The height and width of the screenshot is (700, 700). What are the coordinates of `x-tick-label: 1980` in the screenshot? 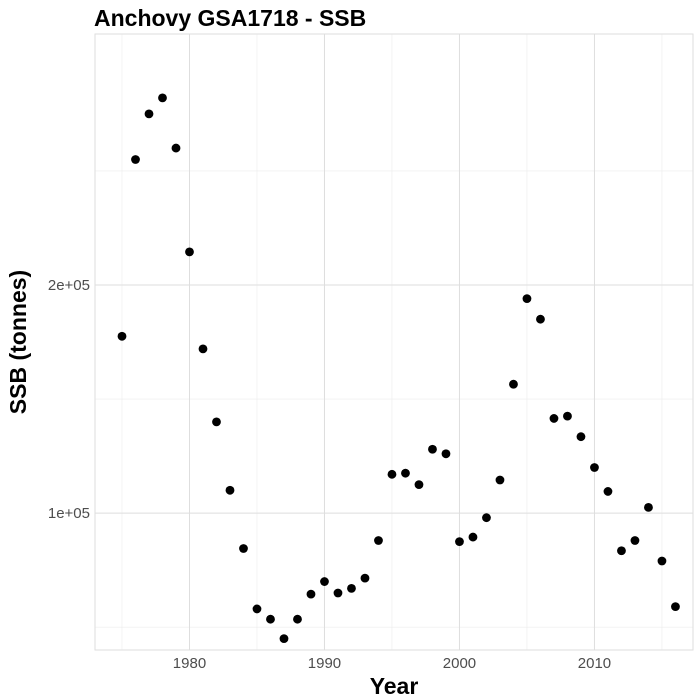 It's located at (189, 663).